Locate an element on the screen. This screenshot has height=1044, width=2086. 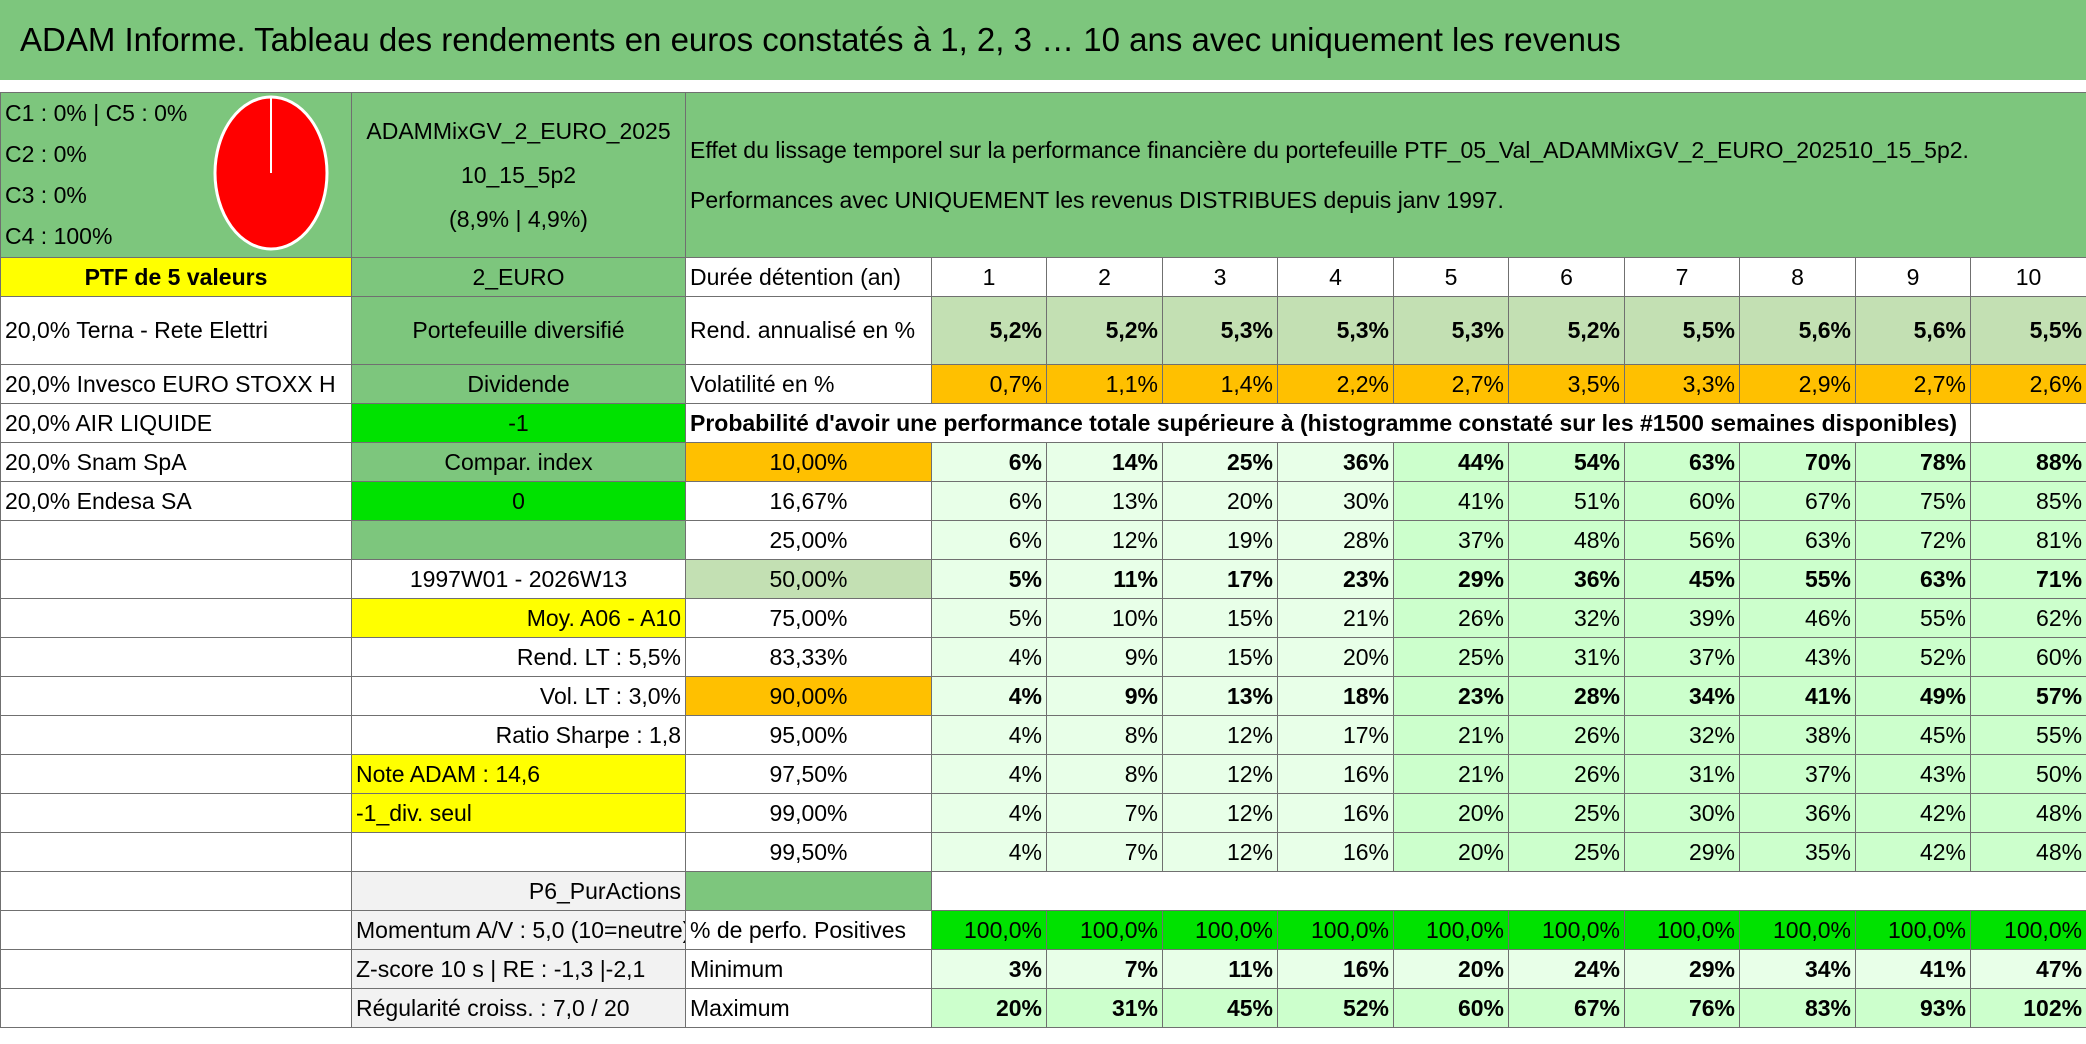
quantile-value: 5% is located at coordinates (989, 579).